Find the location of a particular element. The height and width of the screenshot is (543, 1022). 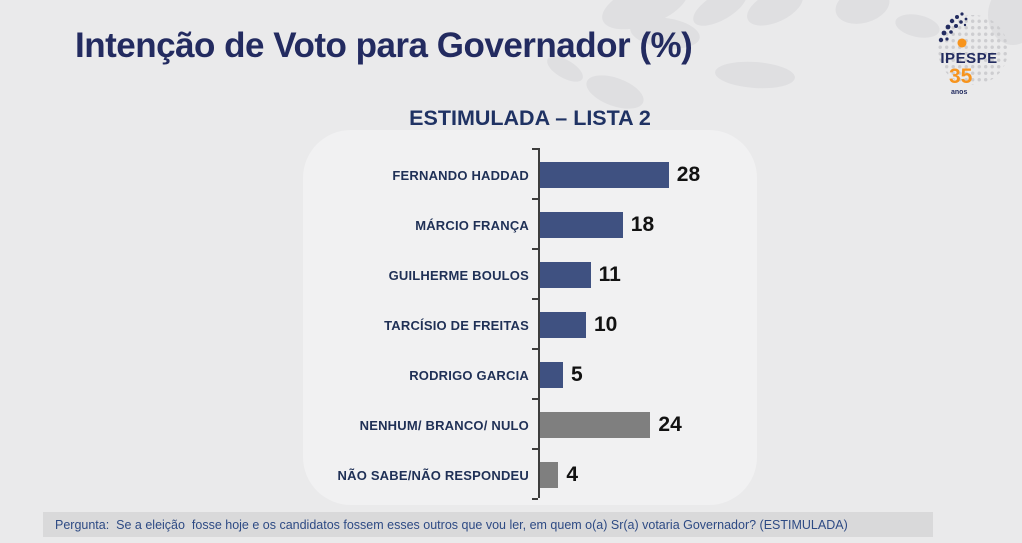

category-label: RODRIGO GARCIA is located at coordinates (469, 375).